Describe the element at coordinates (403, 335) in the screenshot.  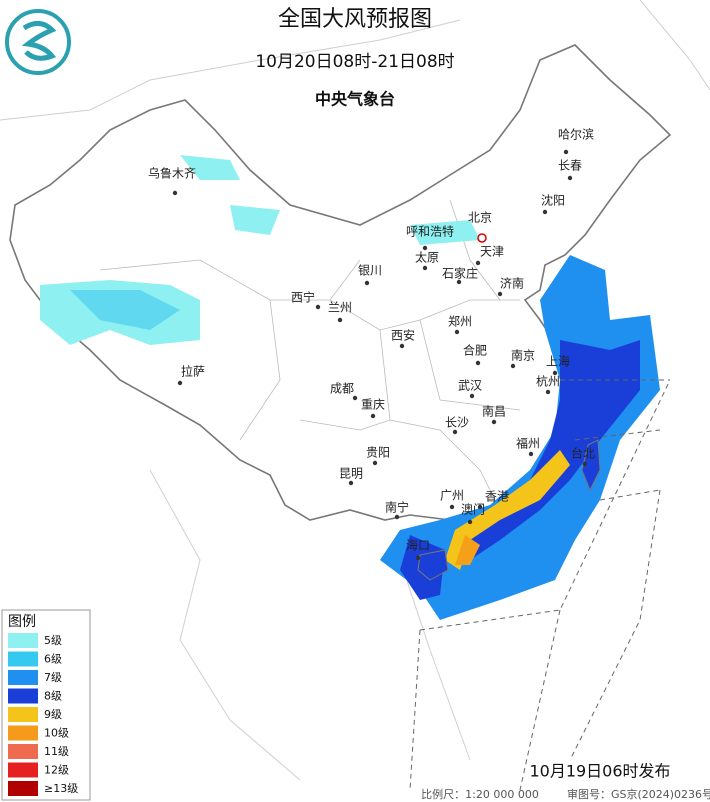
I see `city-label: 西安` at that location.